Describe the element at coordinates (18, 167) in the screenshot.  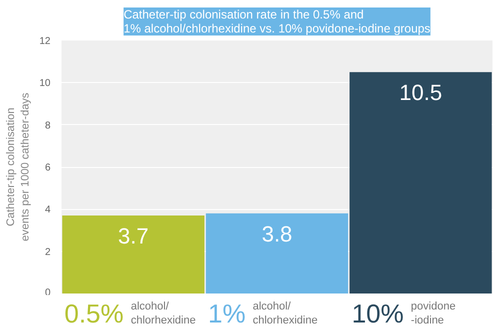
I see `y-axis-title: Catheter-tip colonisation events per 1000 catheter-days` at that location.